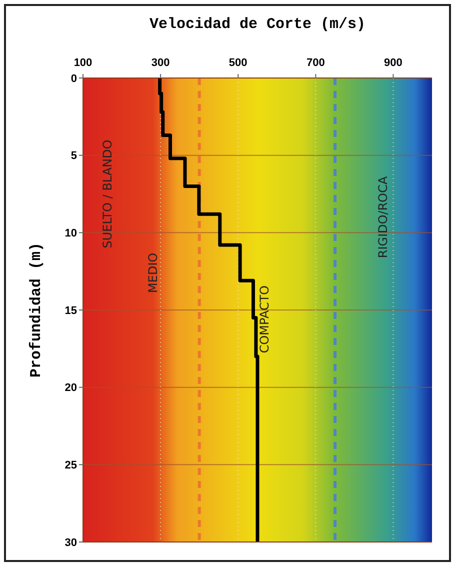 The width and height of the screenshot is (455, 566). What do you see at coordinates (70, 466) in the screenshot?
I see `y-tick-label: 25` at bounding box center [70, 466].